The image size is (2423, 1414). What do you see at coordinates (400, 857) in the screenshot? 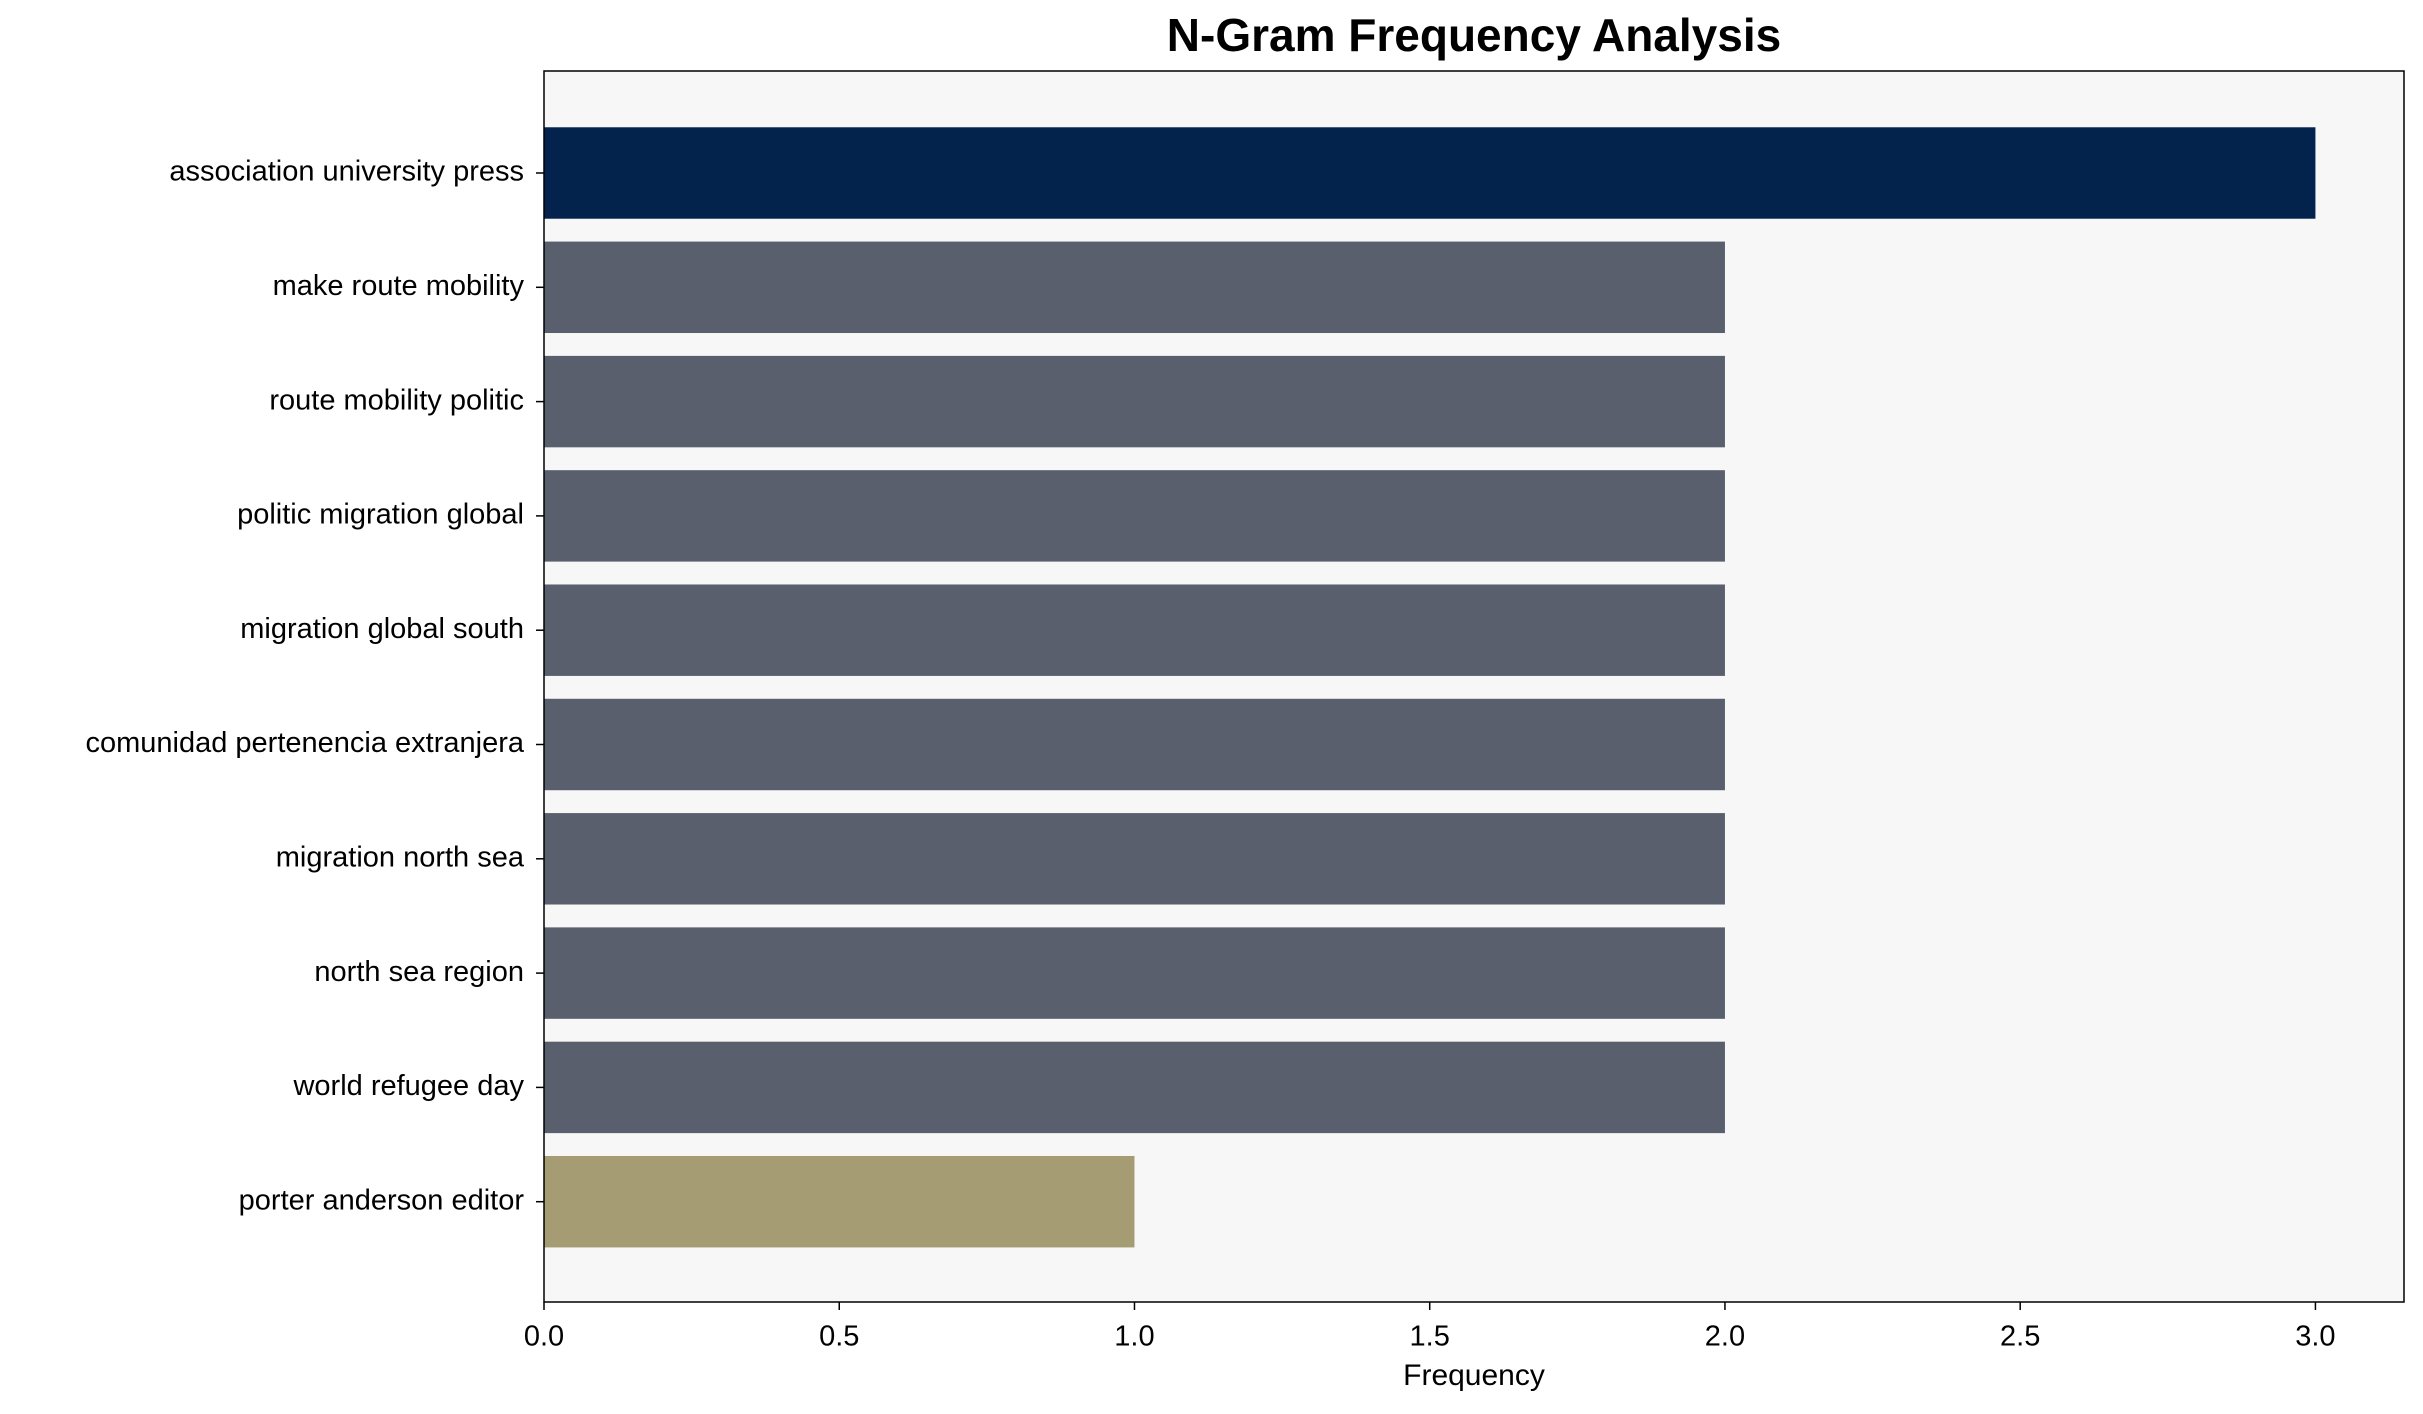
I see `y-tick-label: migration north sea` at bounding box center [400, 857].